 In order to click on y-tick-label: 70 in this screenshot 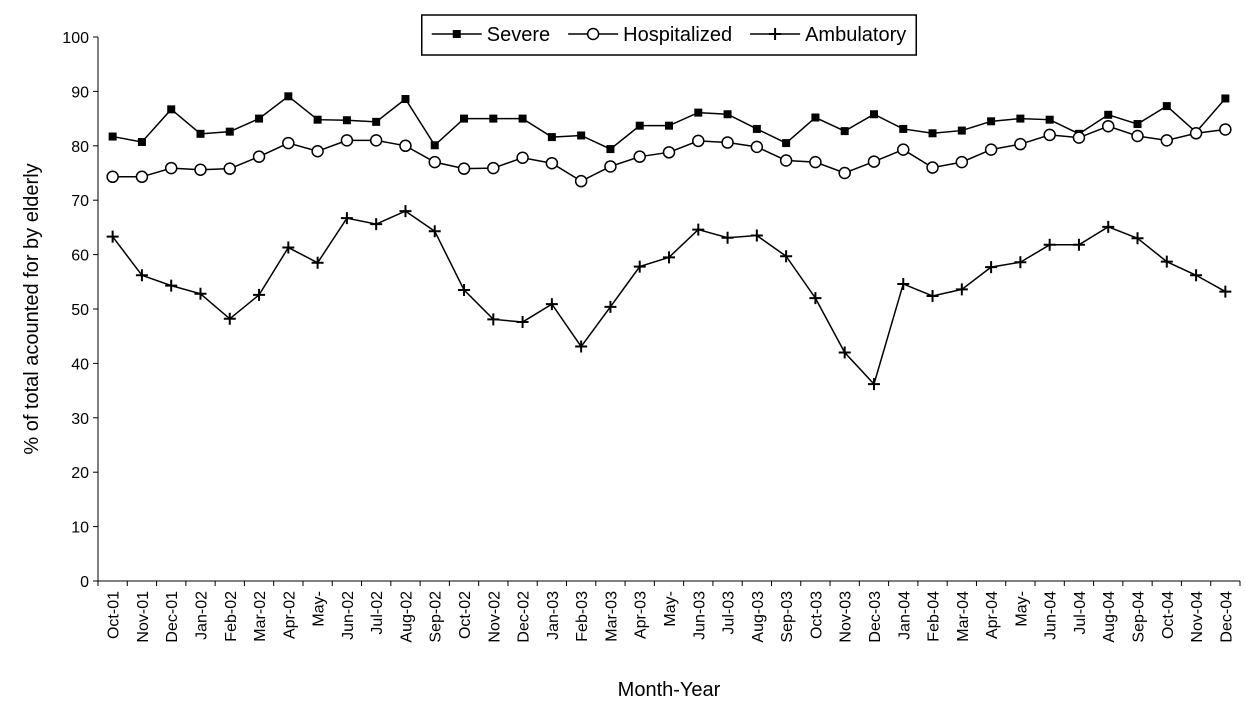, I will do `click(80, 201)`.